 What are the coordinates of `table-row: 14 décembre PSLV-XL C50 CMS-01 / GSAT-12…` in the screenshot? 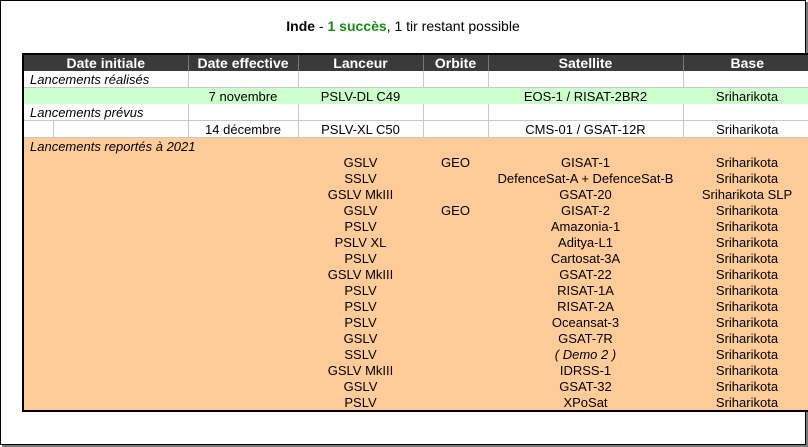 It's located at (415, 129).